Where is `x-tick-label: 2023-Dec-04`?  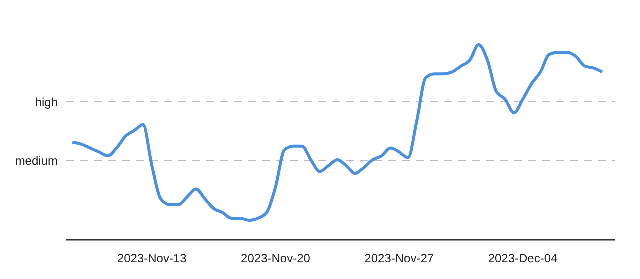
x-tick-label: 2023-Dec-04 is located at coordinates (523, 259).